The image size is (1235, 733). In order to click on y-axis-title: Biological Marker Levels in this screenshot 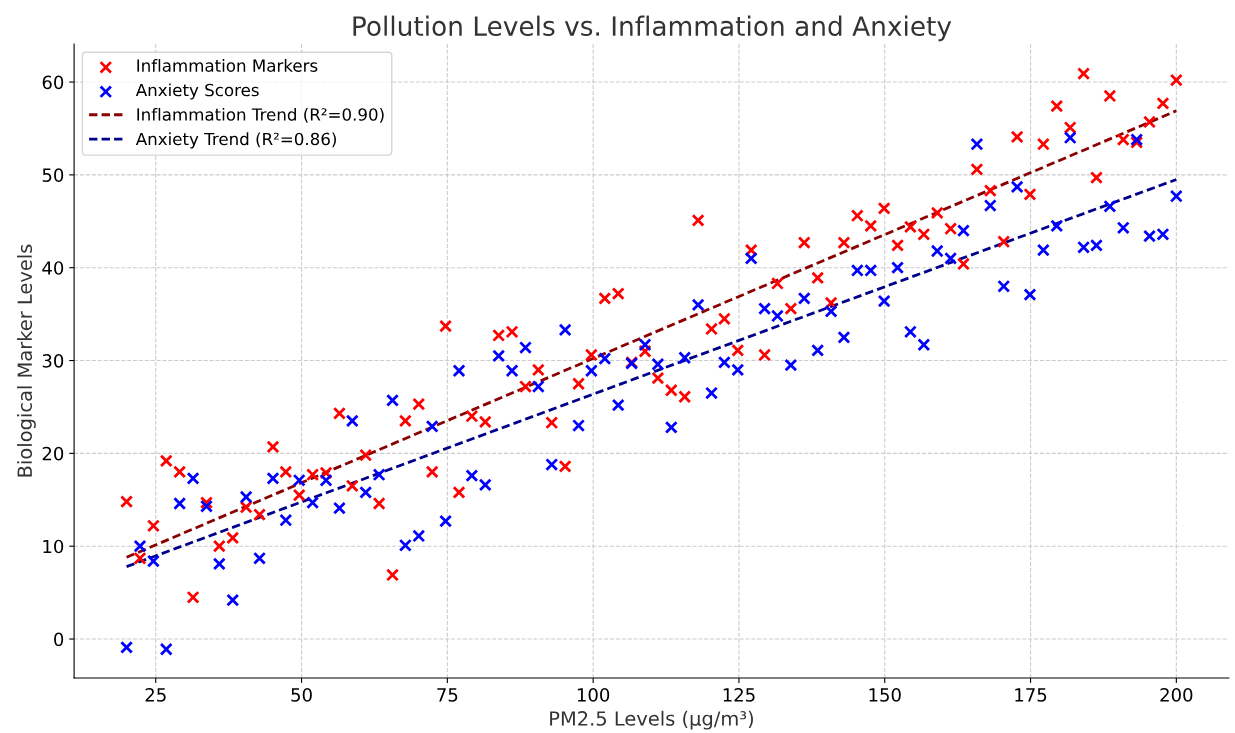, I will do `click(26, 360)`.